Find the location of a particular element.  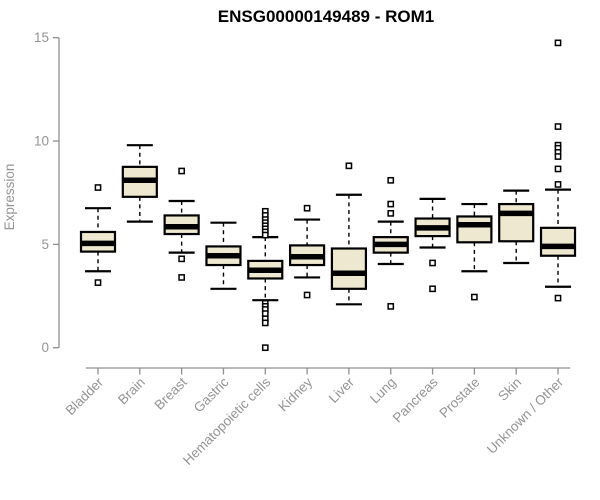

x-tick-label-gastric: Gastric is located at coordinates (211, 394).